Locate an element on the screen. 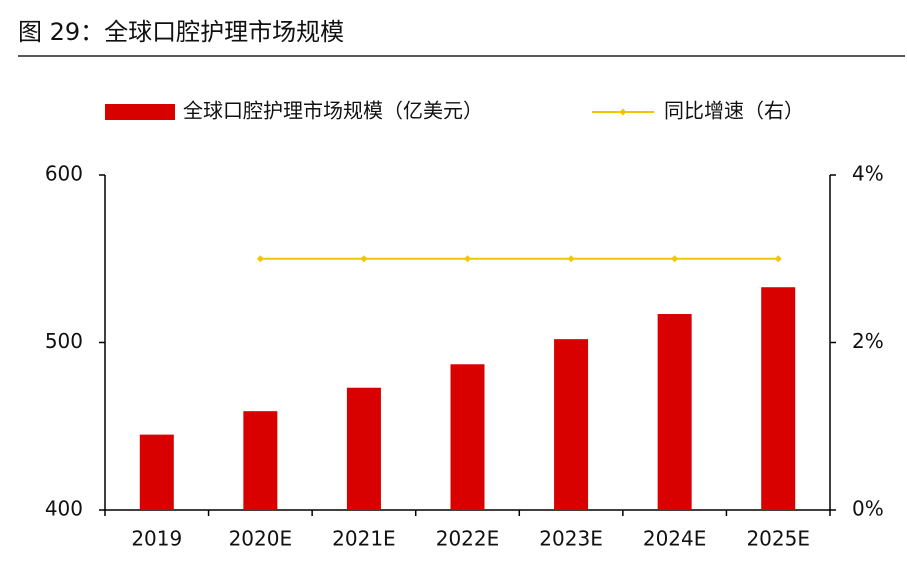 This screenshot has width=907, height=569. x-tick-label: 2020E is located at coordinates (261, 539).